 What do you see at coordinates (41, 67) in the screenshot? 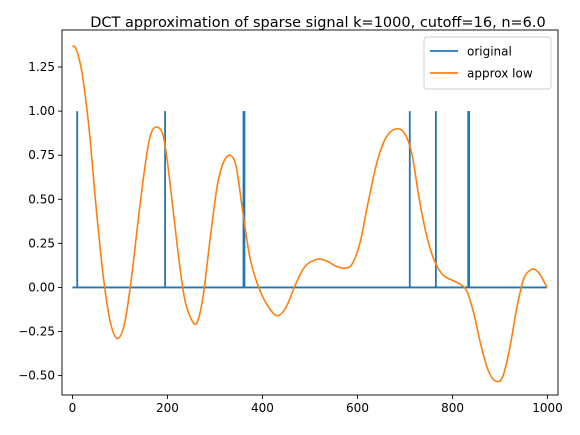
I see `y-tick-label: 1.25` at bounding box center [41, 67].